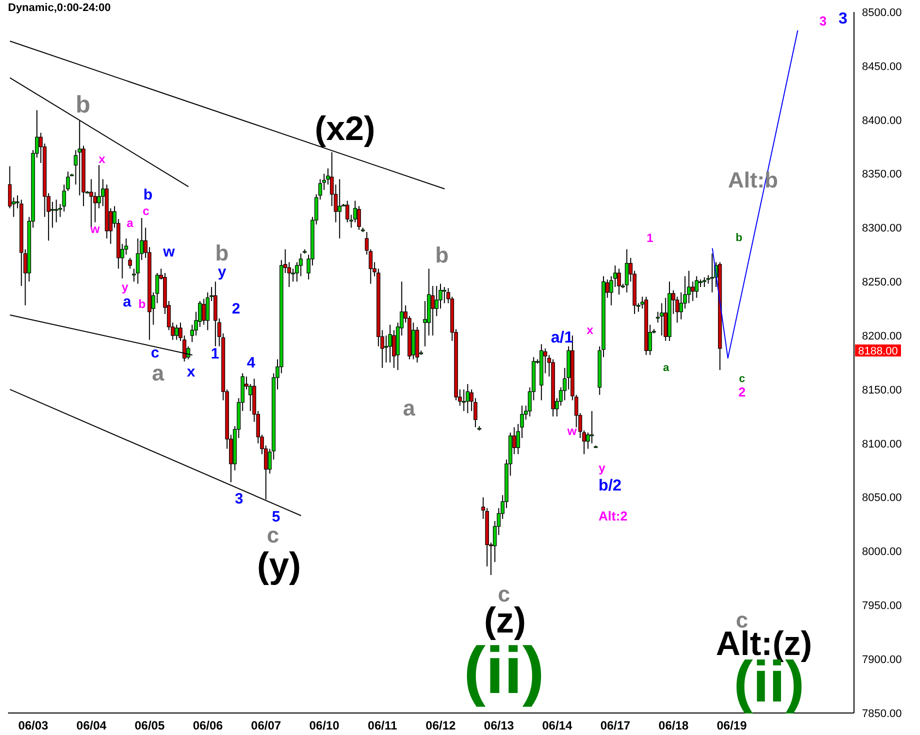 The height and width of the screenshot is (735, 920). What do you see at coordinates (882, 12) in the screenshot?
I see `y-tick-label: 8500.00` at bounding box center [882, 12].